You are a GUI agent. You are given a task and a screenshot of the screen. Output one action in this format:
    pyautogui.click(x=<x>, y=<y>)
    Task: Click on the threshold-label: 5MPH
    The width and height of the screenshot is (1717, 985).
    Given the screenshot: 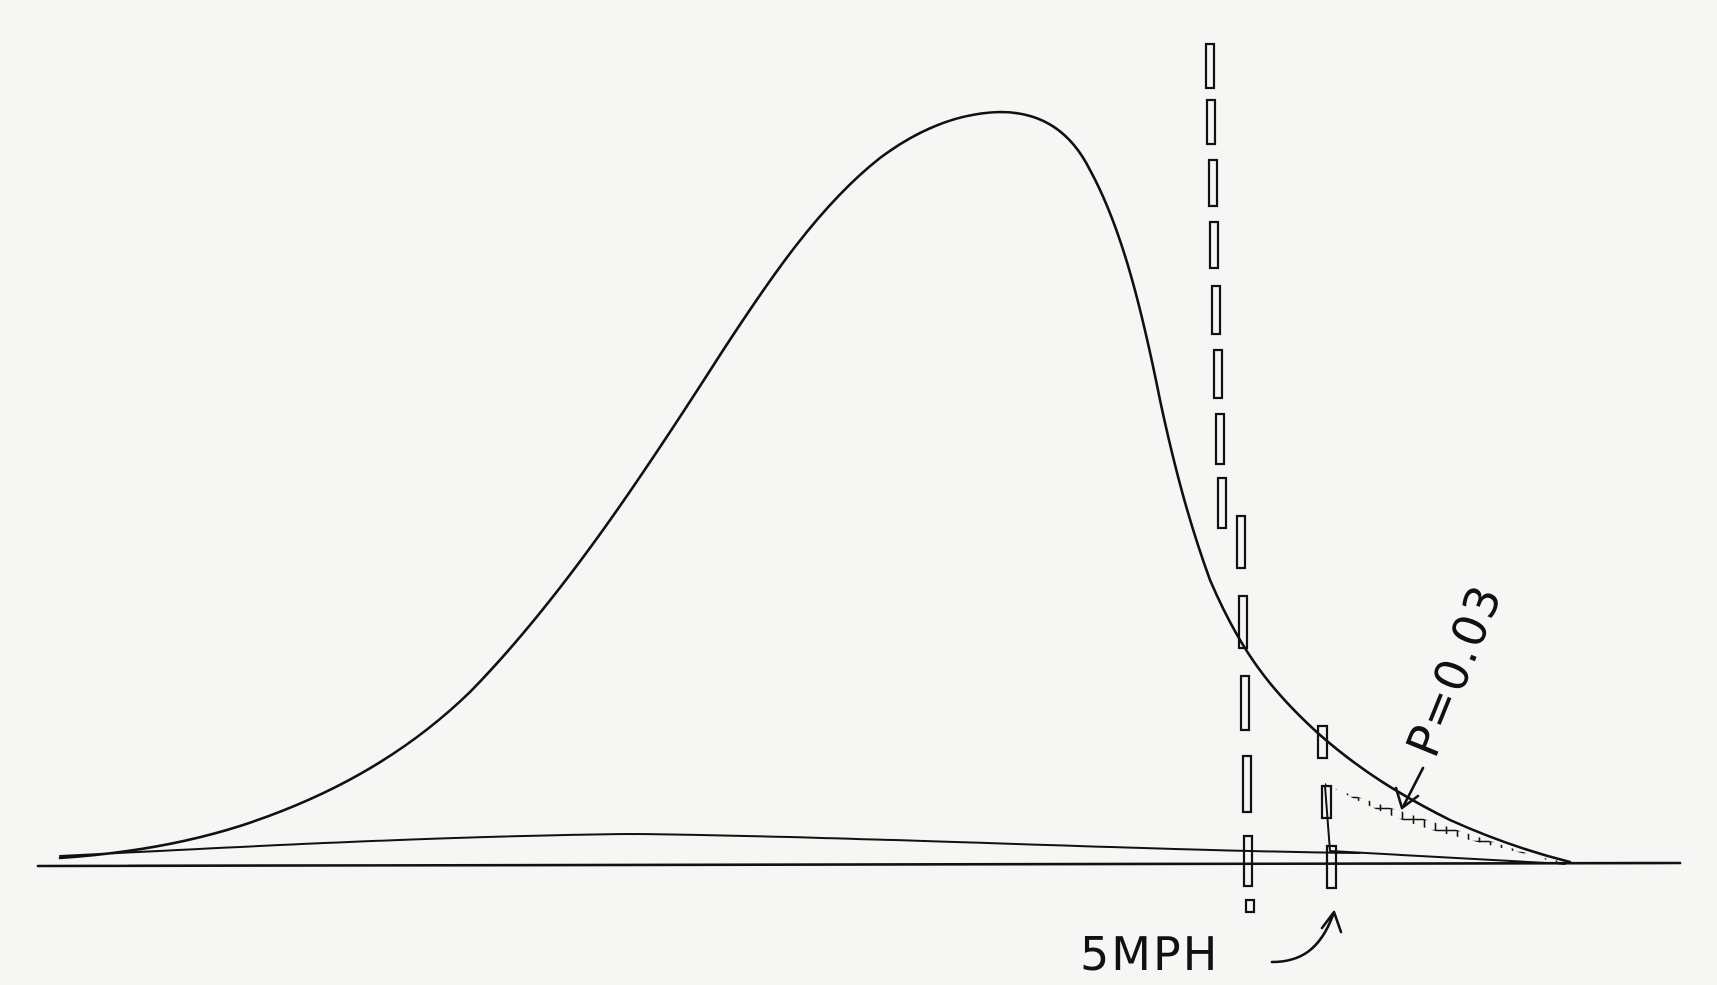 What is the action you would take?
    pyautogui.click(x=1149, y=954)
    